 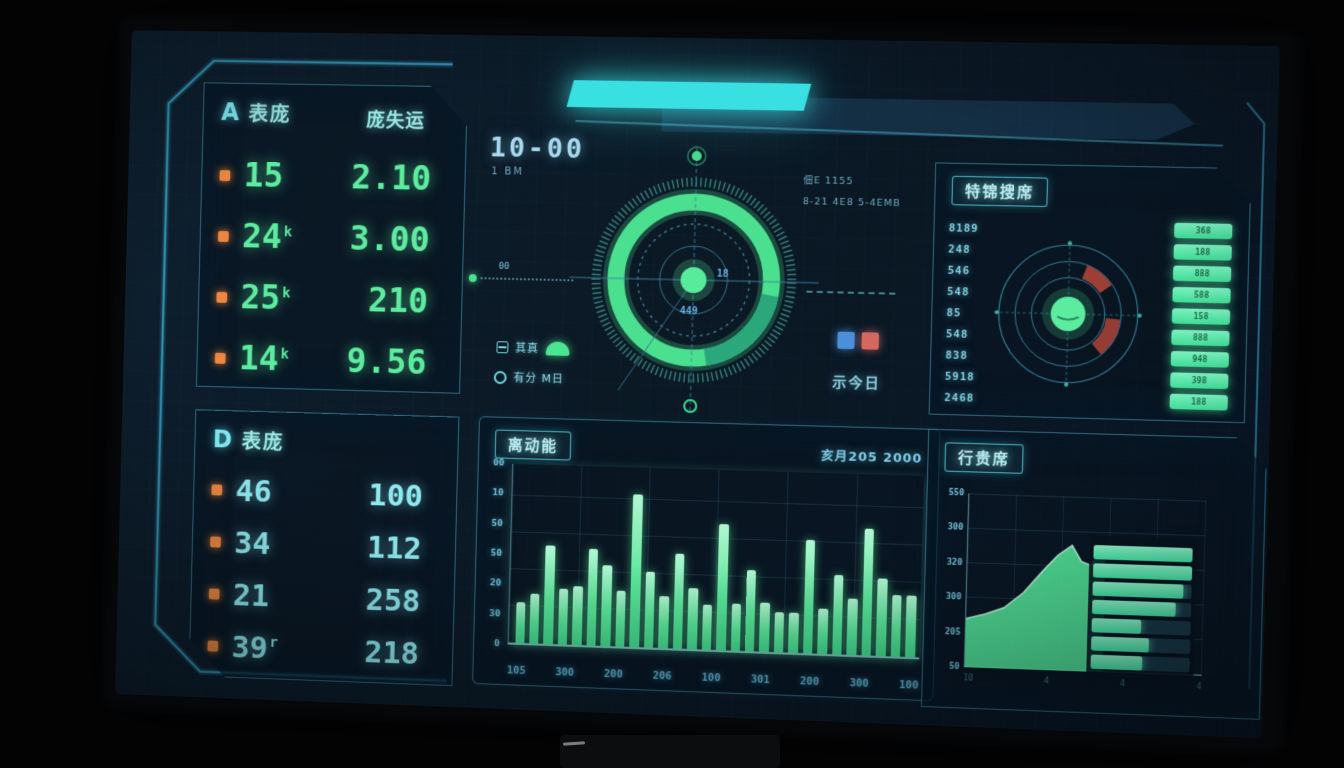 What do you see at coordinates (689, 95) in the screenshot?
I see `header-glow-bar` at bounding box center [689, 95].